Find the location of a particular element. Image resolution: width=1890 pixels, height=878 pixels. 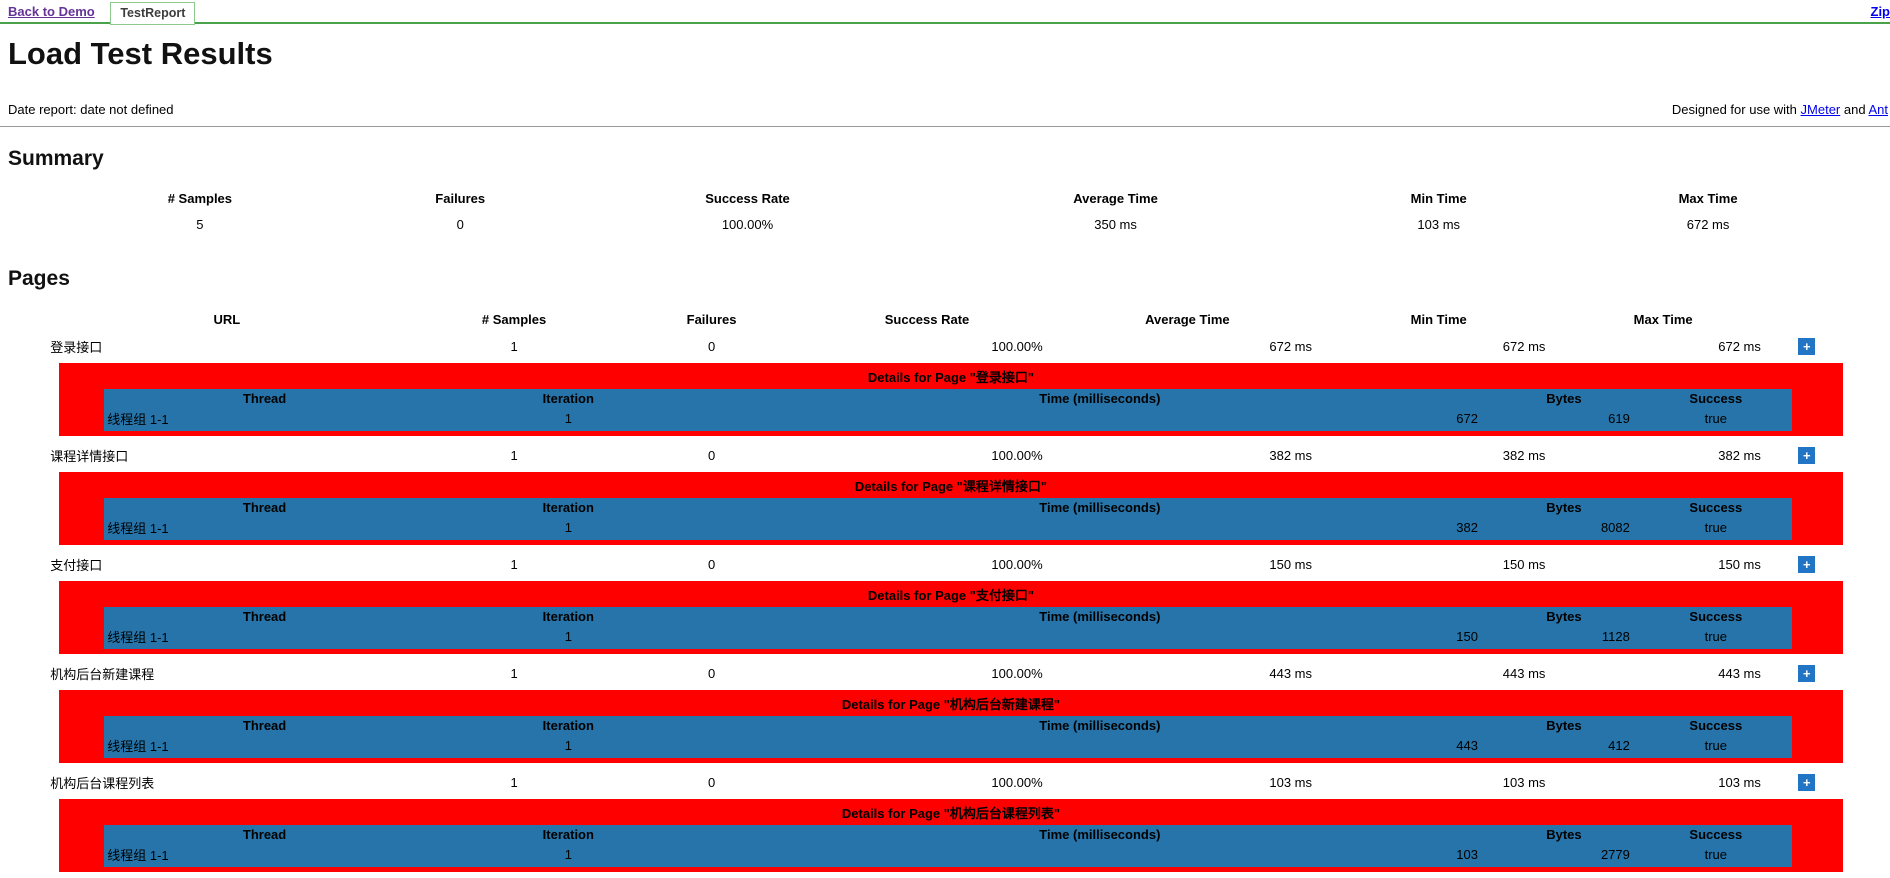

detail-bytes: 8082 is located at coordinates (1564, 528).